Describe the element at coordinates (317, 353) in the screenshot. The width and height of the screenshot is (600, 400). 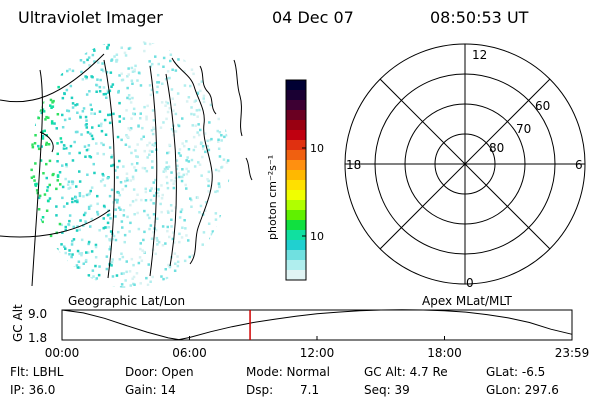
I see `x-tick-label: 12:00` at that location.